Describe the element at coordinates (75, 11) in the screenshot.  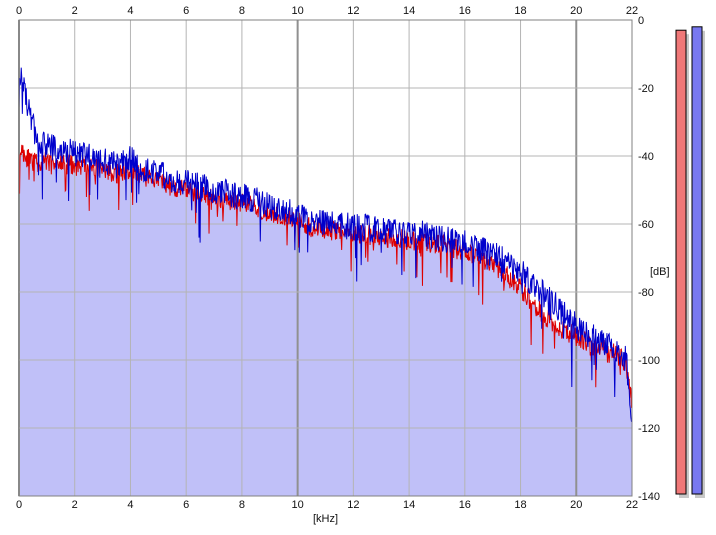
I see `x-tick-label-top: 2` at that location.